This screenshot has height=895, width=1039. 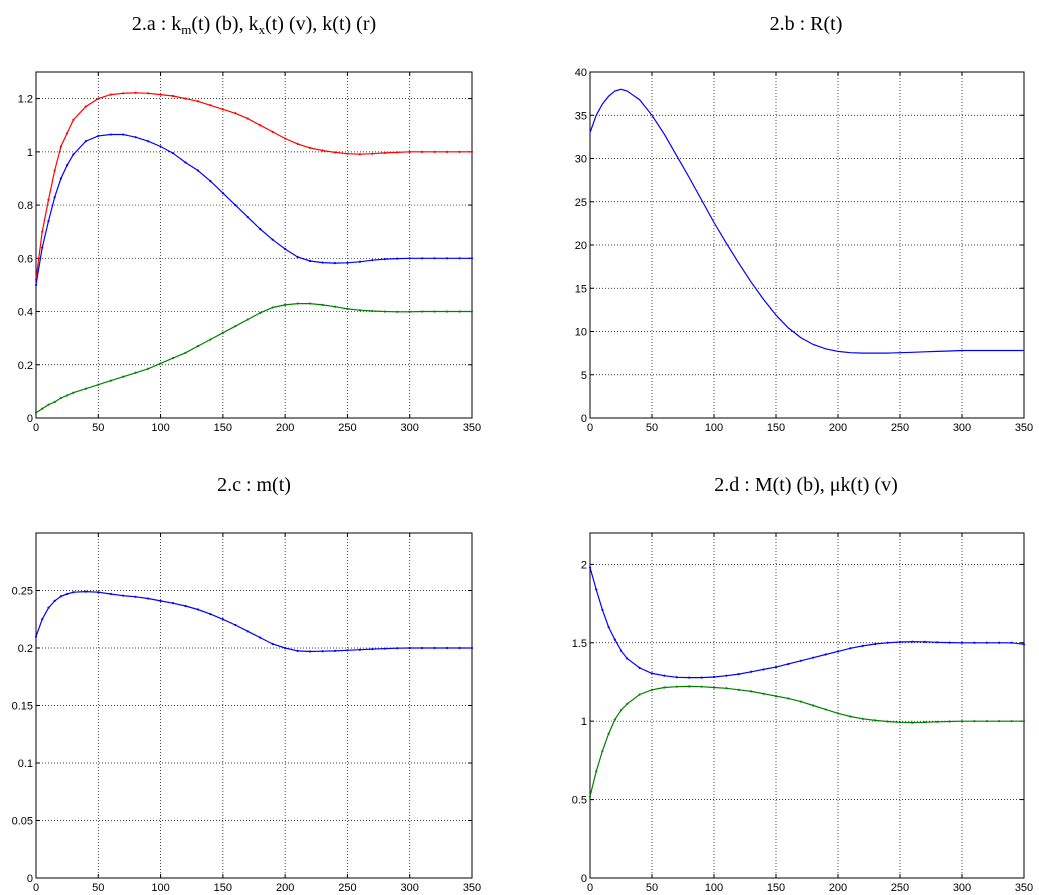 I want to click on y-tick-label: 15, so click(x=581, y=289).